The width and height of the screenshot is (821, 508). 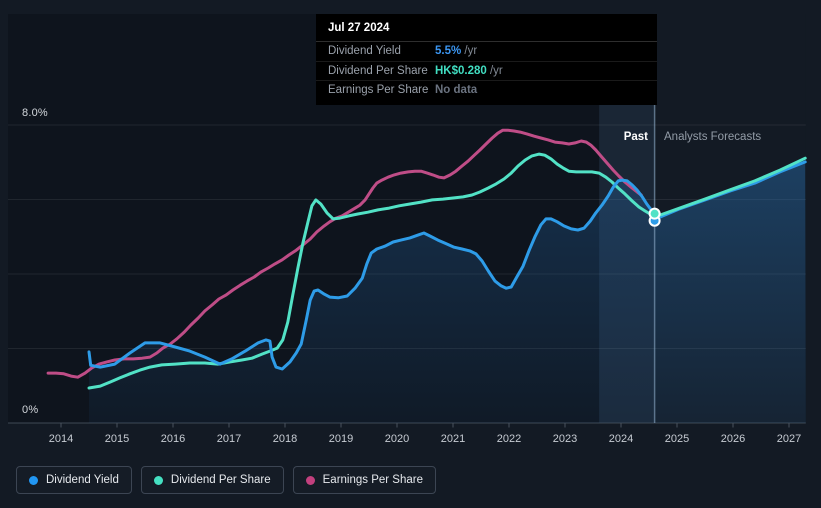 What do you see at coordinates (359, 28) in the screenshot?
I see `tooltip-date: Jul 27 2024` at bounding box center [359, 28].